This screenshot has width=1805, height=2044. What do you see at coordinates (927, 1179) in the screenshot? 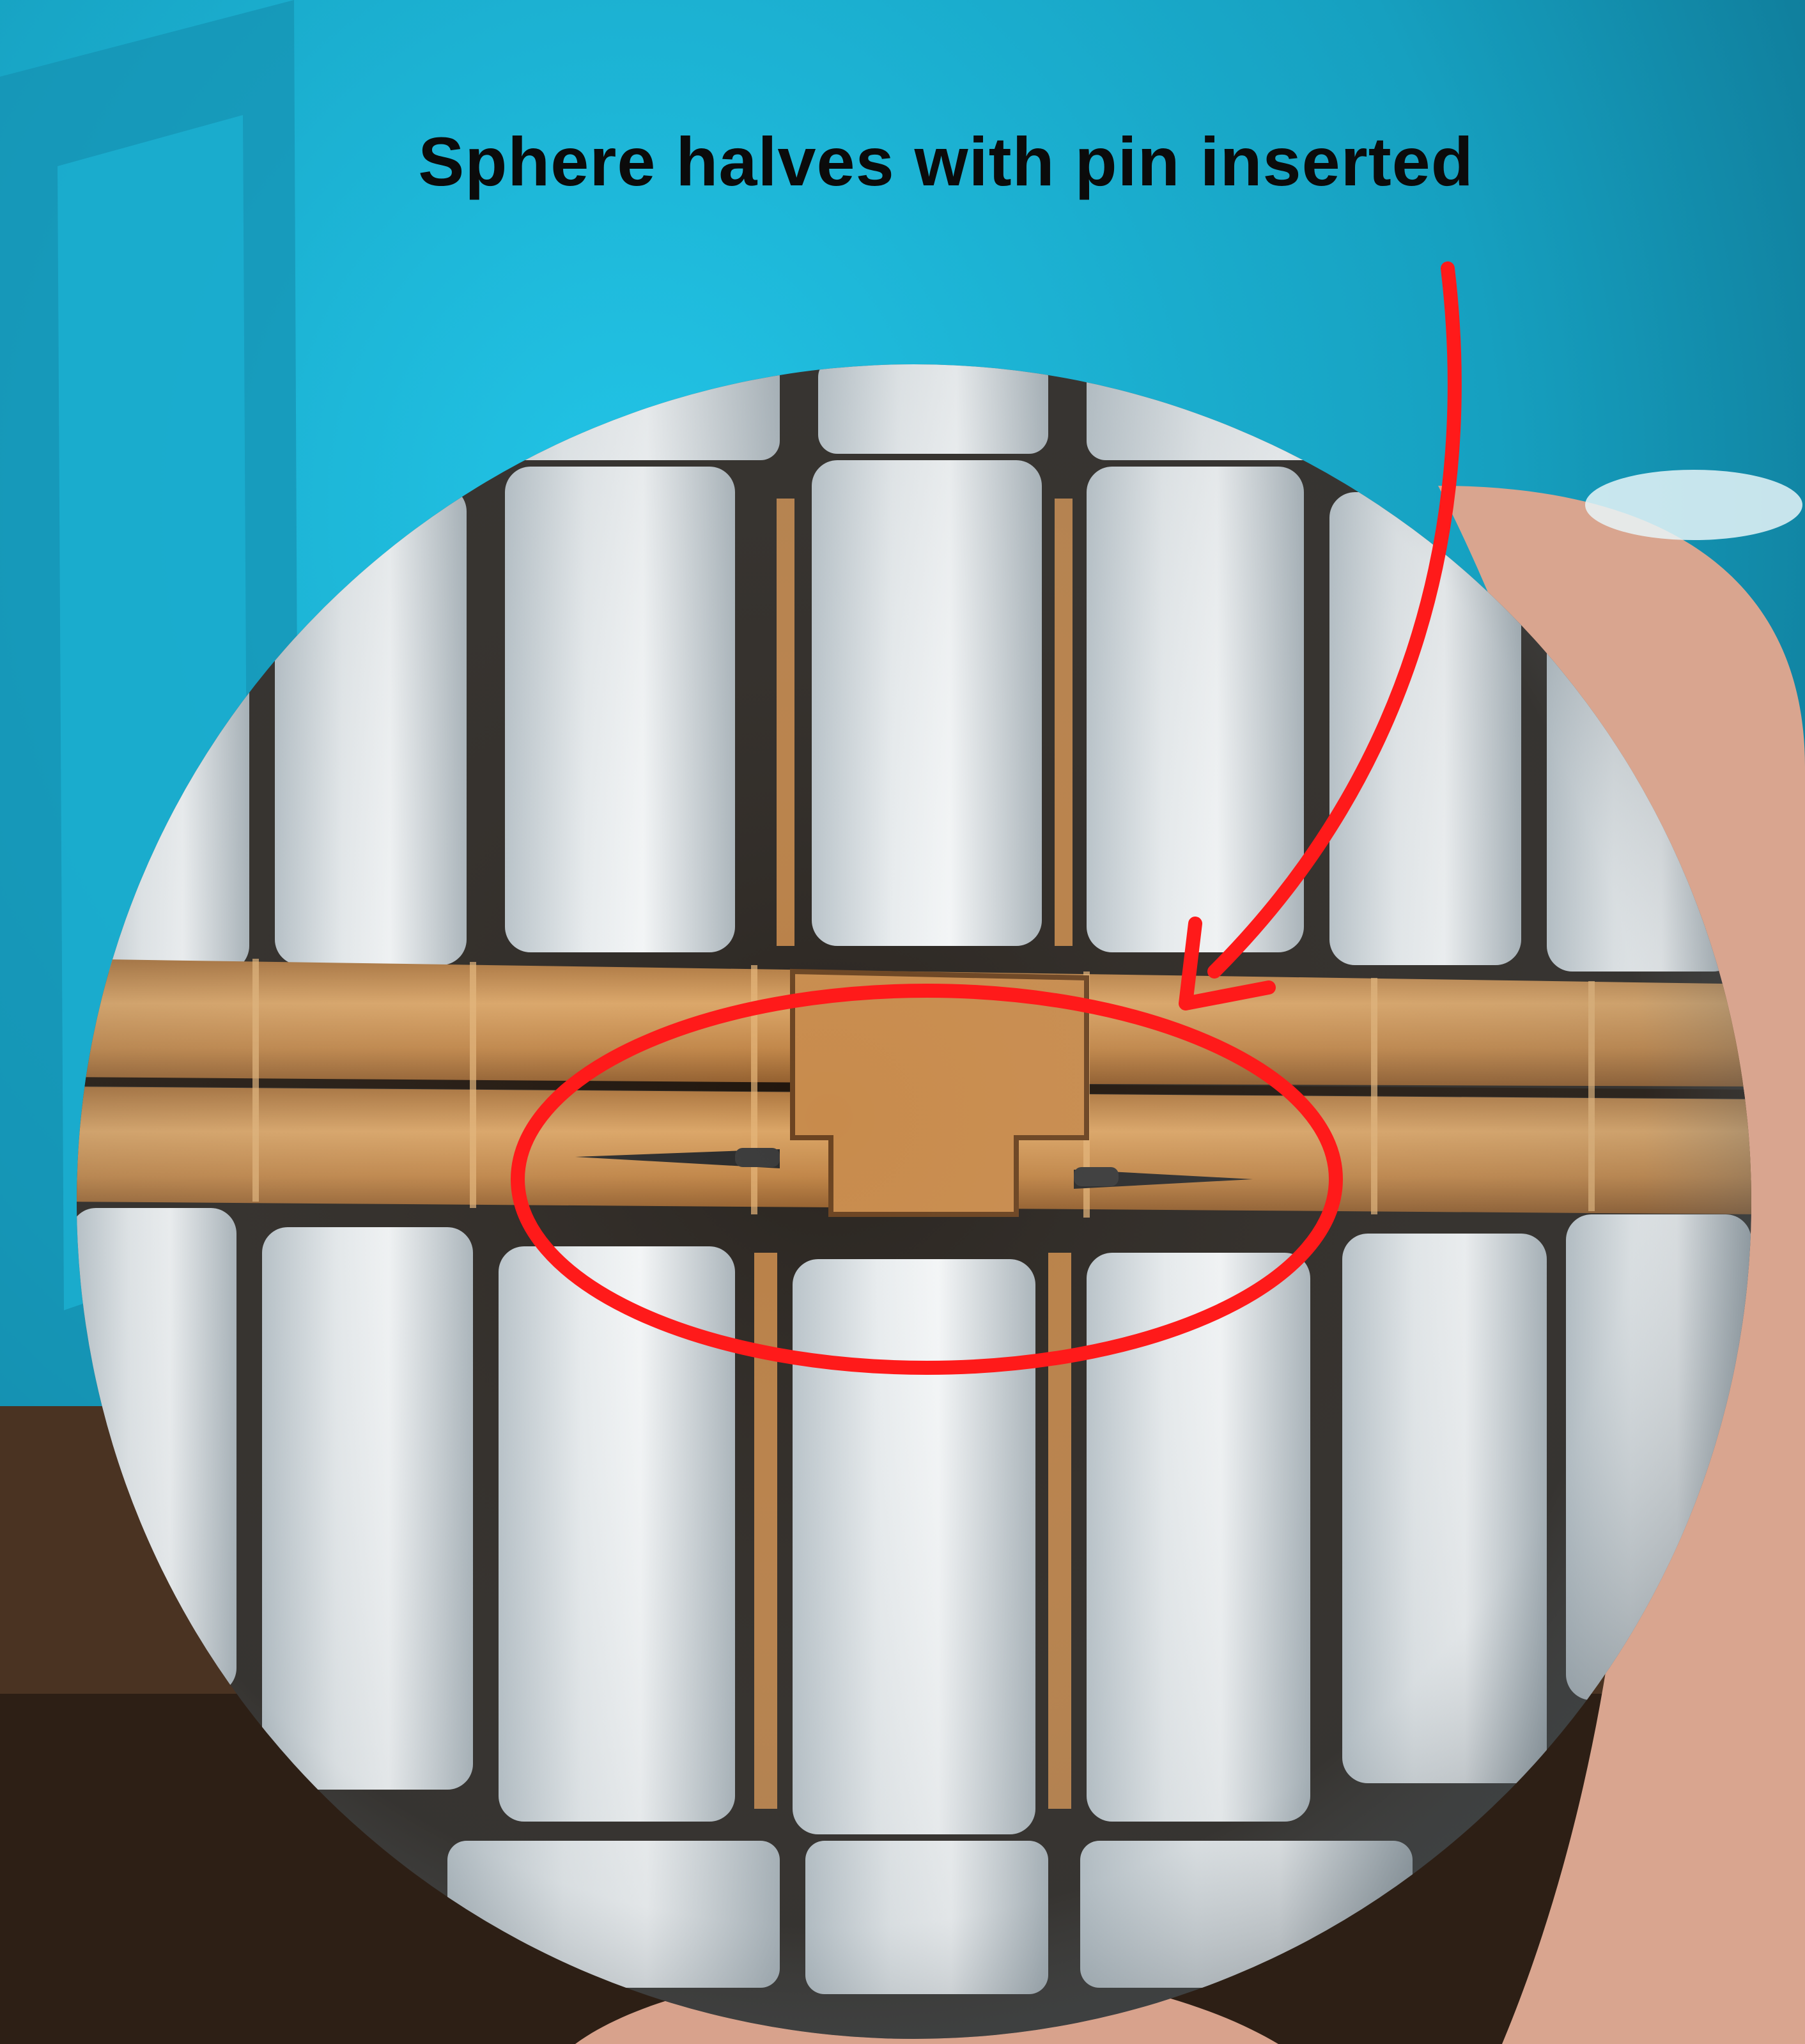
I see `highlight-ellipse` at bounding box center [927, 1179].